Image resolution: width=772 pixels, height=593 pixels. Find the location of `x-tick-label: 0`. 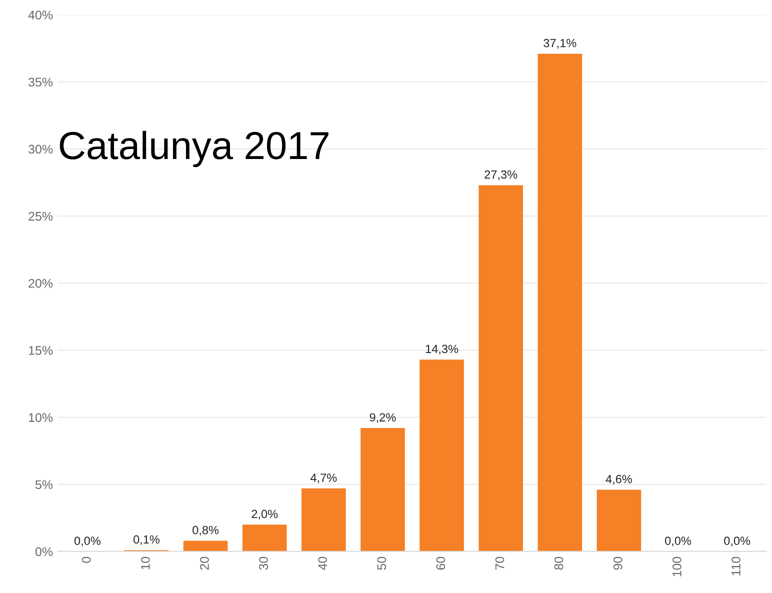

x-tick-label: 0 is located at coordinates (86, 559).